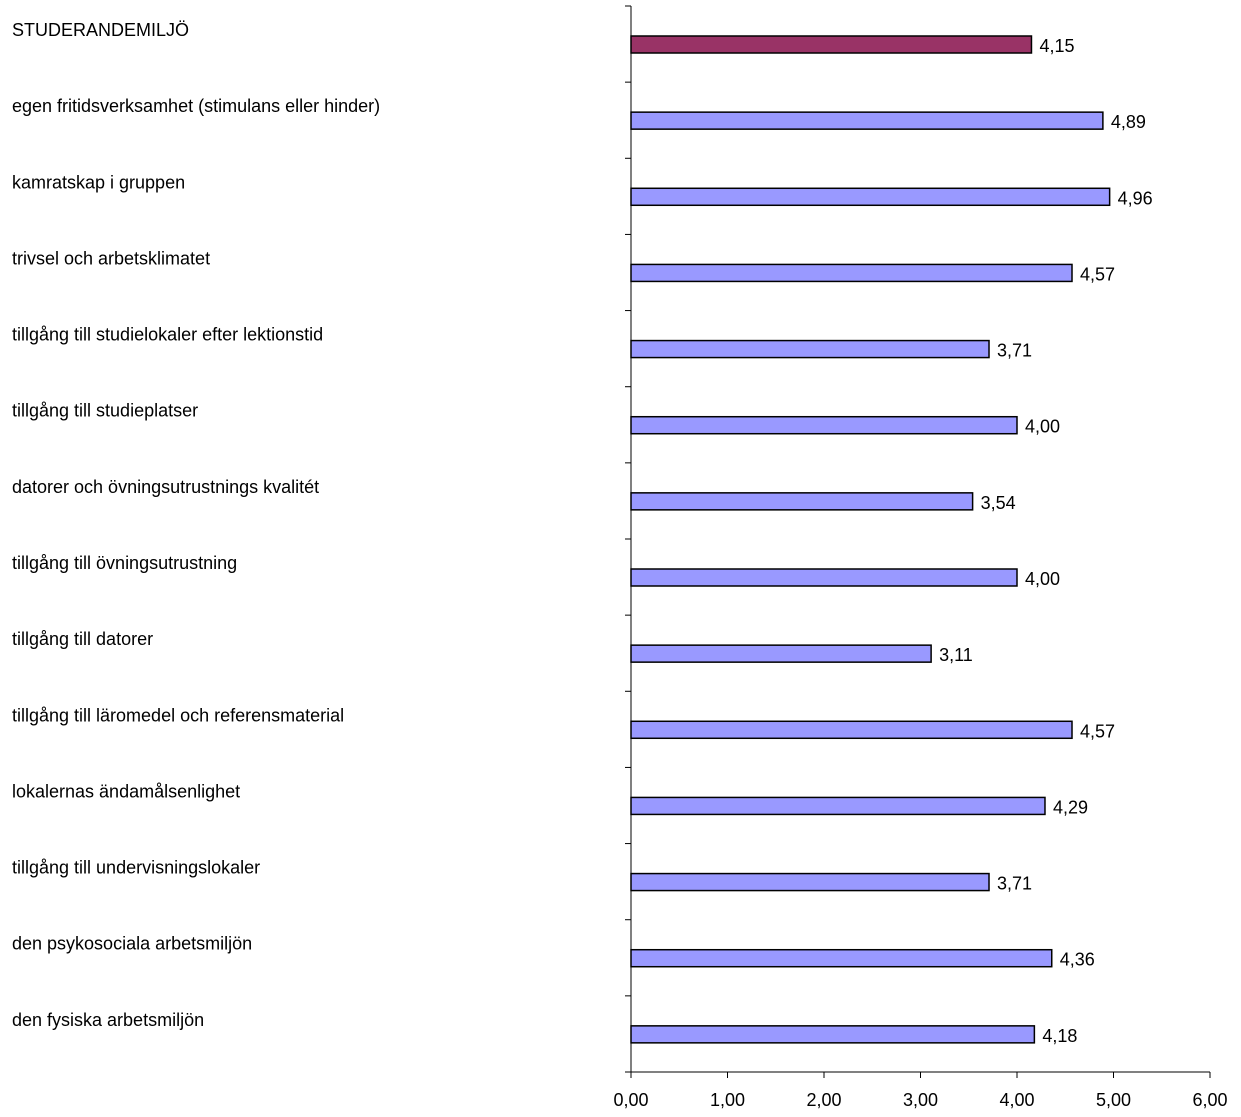  Describe the element at coordinates (98, 182) in the screenshot. I see `category-label: kamratskap i gruppen` at that location.